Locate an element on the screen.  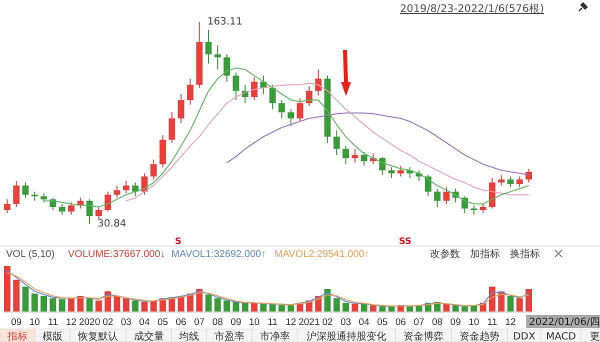
text: S is located at coordinates (178, 242).